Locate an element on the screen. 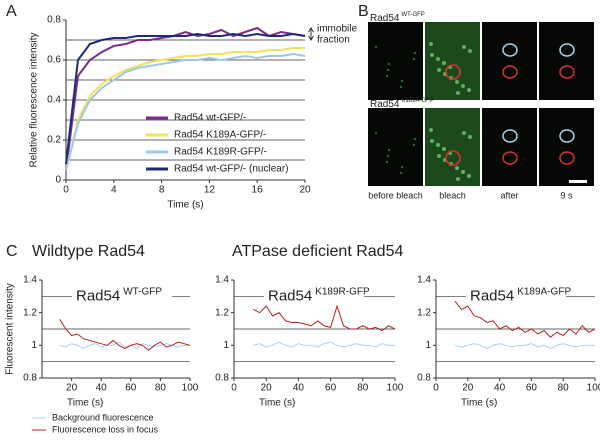 Image resolution: width=600 pixels, height=440 pixels. panel-label: A is located at coordinates (11, 11).